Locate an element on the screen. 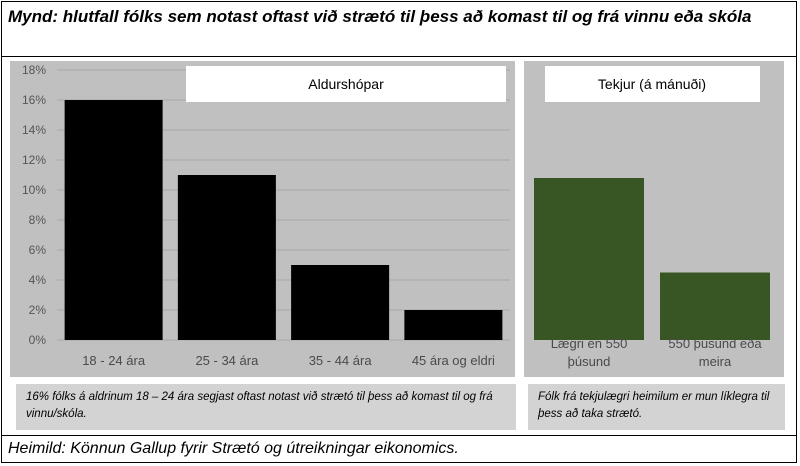 The image size is (800, 466). x-category-label: 35 - 44 ára is located at coordinates (341, 360).